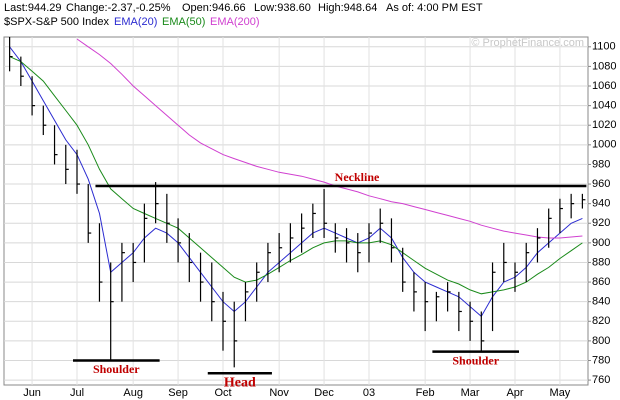  What do you see at coordinates (604, 66) in the screenshot?
I see `y-tick-label: 1080` at bounding box center [604, 66].